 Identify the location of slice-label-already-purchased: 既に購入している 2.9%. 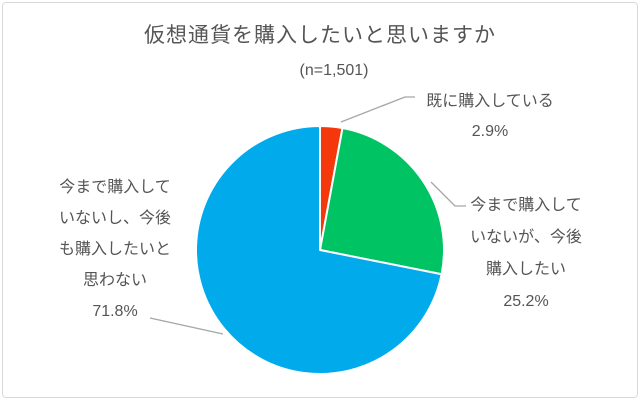
(490, 117).